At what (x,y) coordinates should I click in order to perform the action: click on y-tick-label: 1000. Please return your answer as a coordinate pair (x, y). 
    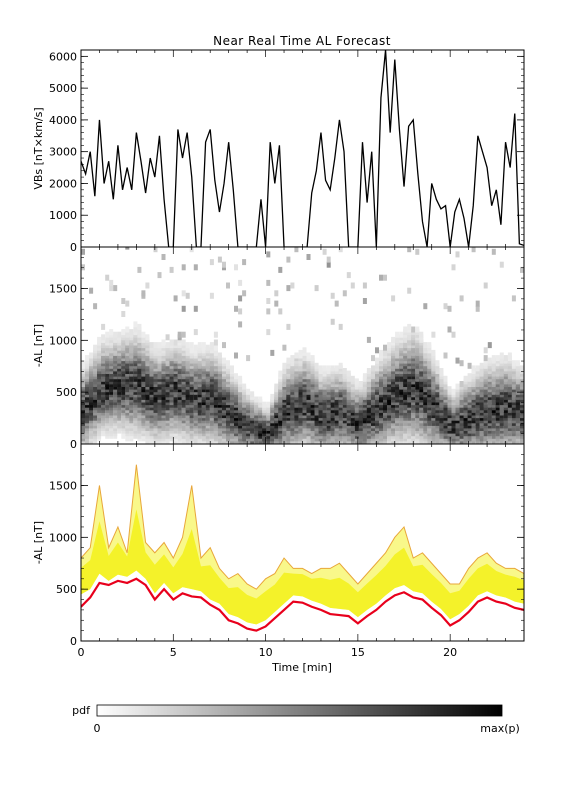
    Looking at the image, I should click on (63, 537).